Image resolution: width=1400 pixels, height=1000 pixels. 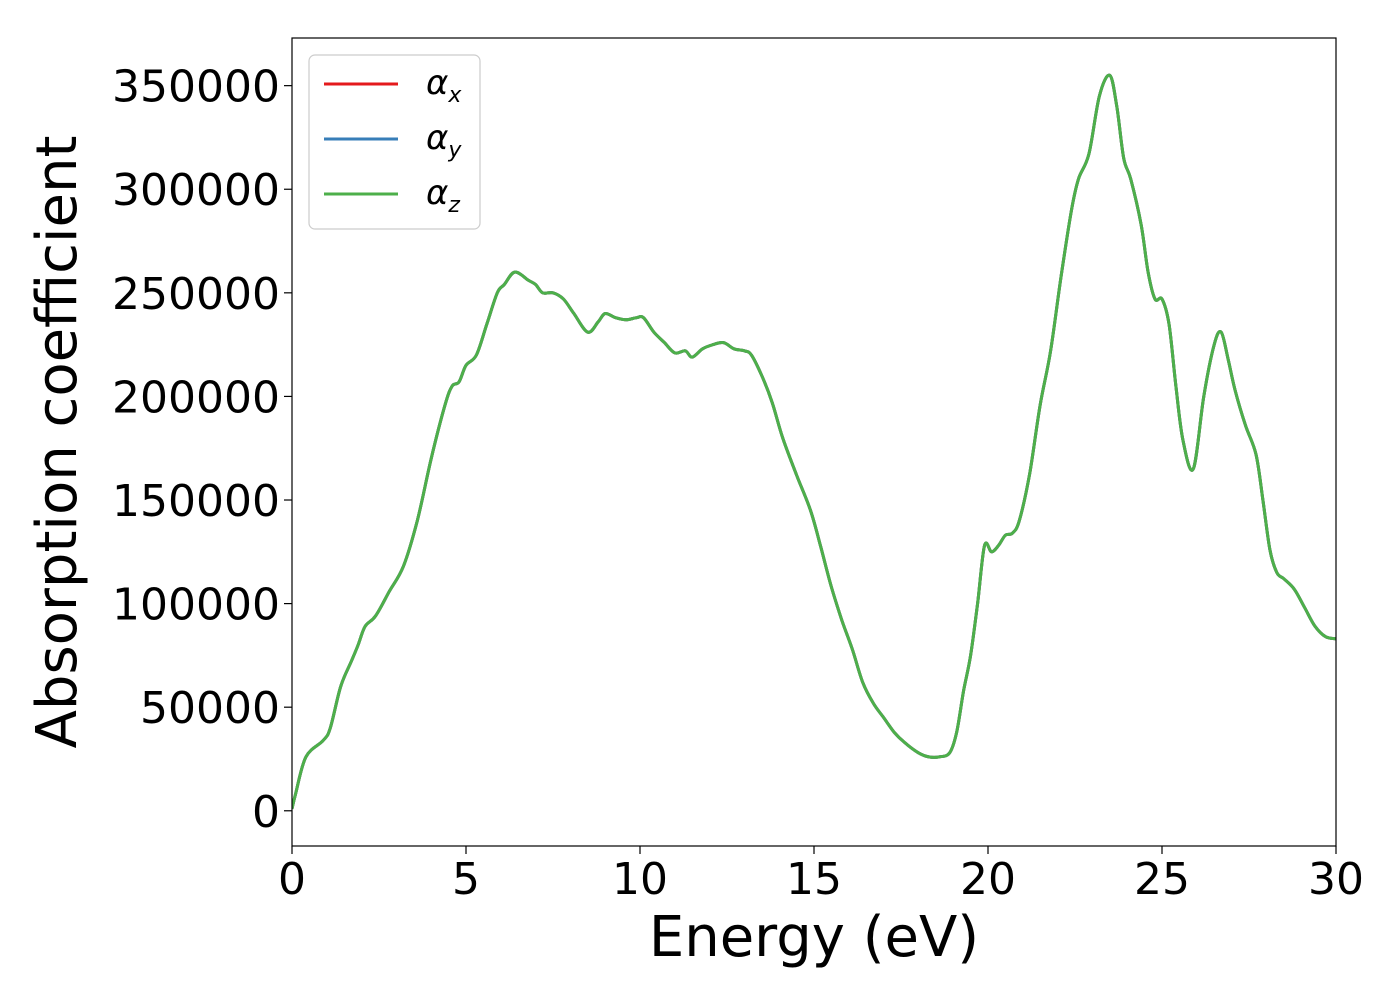 What do you see at coordinates (196, 501) in the screenshot?
I see `y-tick-label: 150000` at bounding box center [196, 501].